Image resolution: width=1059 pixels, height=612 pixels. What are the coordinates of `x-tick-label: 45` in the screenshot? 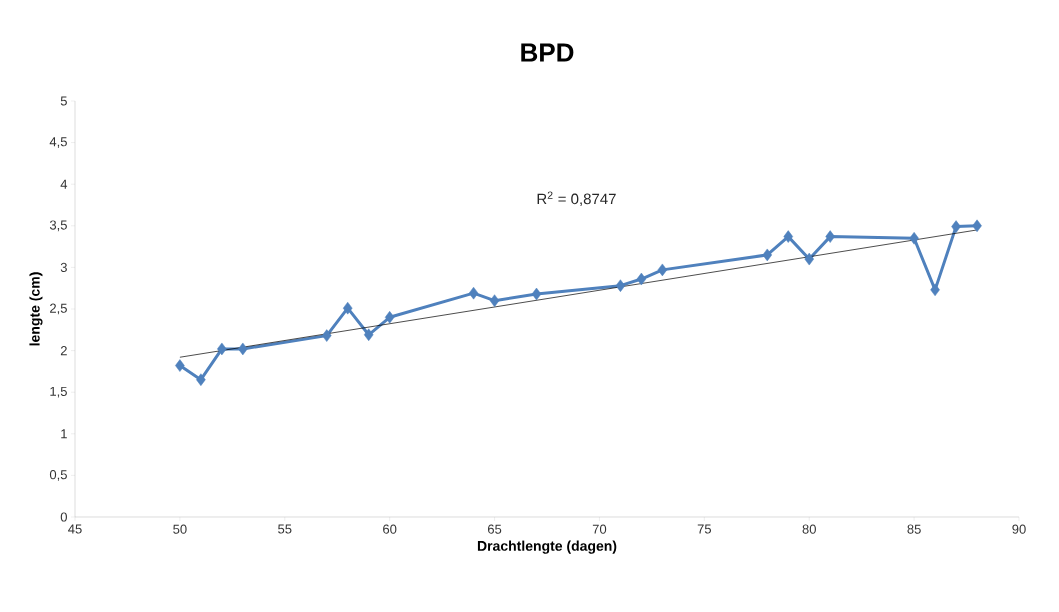 It's located at (75, 529).